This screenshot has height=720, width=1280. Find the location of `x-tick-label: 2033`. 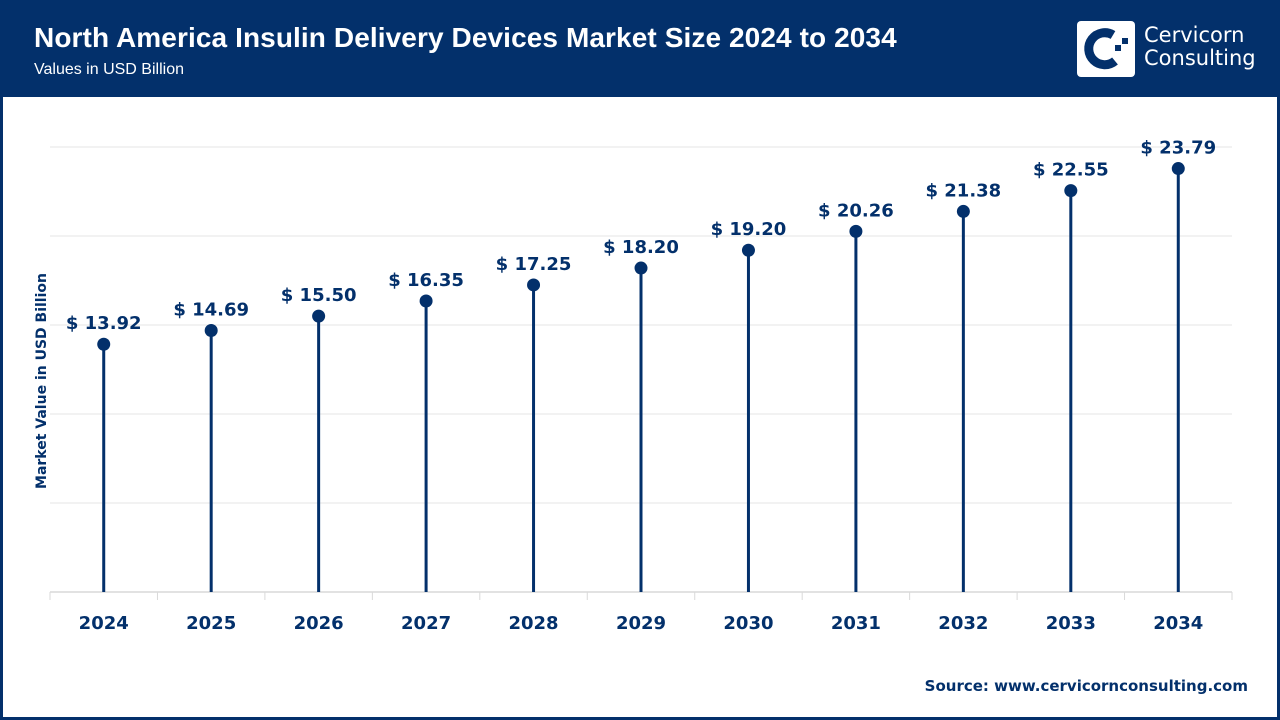

x-tick-label: 2033 is located at coordinates (1071, 623).